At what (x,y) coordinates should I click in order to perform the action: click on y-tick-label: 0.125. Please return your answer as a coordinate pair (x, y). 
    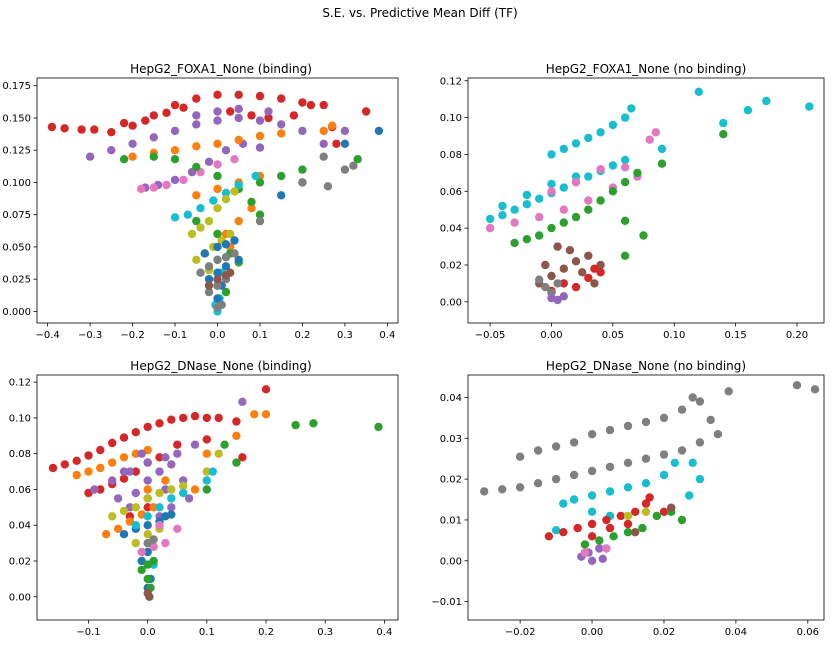
    Looking at the image, I should click on (16, 151).